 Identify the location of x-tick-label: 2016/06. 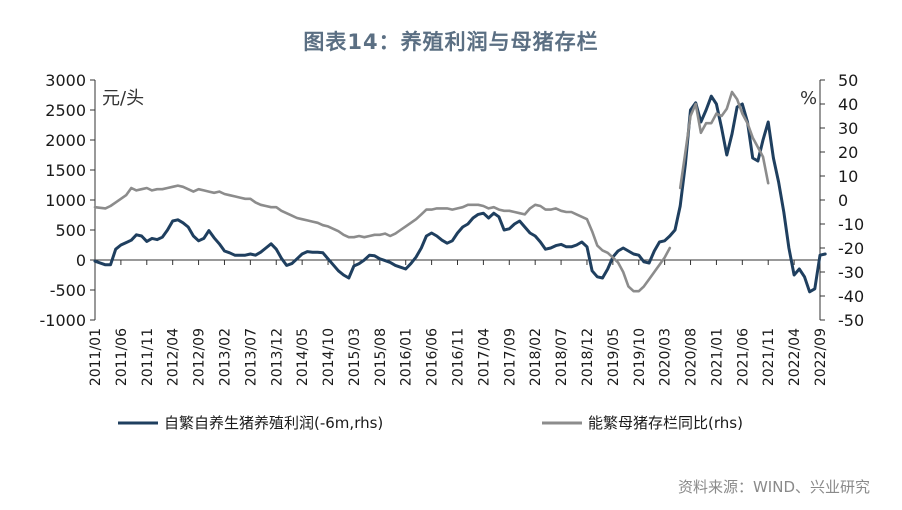
(433, 357).